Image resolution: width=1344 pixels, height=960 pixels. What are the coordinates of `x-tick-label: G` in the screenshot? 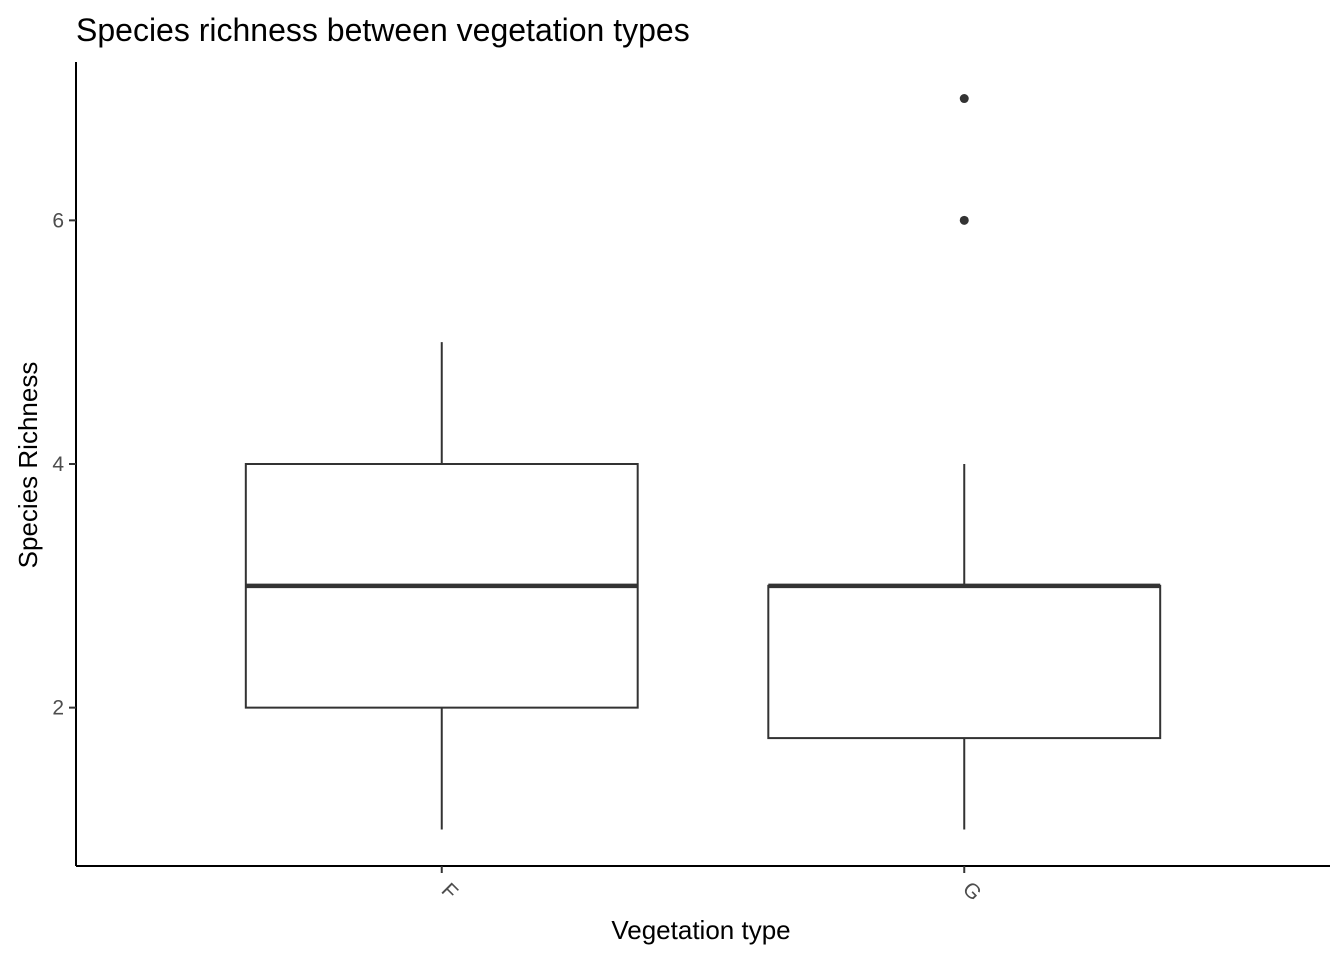 It's located at (972, 891).